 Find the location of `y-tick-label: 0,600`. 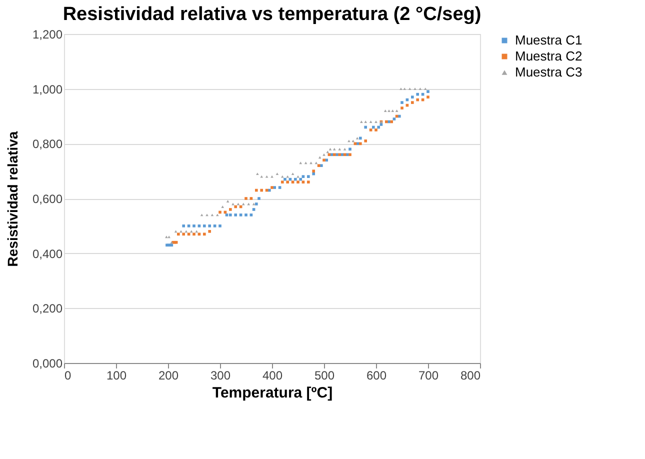

y-tick-label: 0,600 is located at coordinates (47, 199).